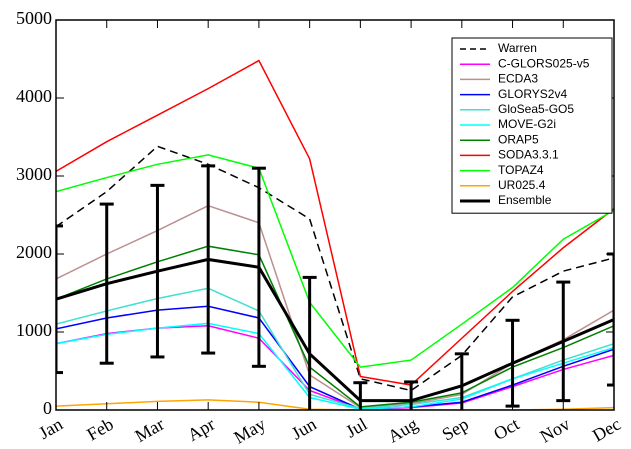  Describe the element at coordinates (521, 170) in the screenshot. I see `legend-label: TOPAZ4` at that location.